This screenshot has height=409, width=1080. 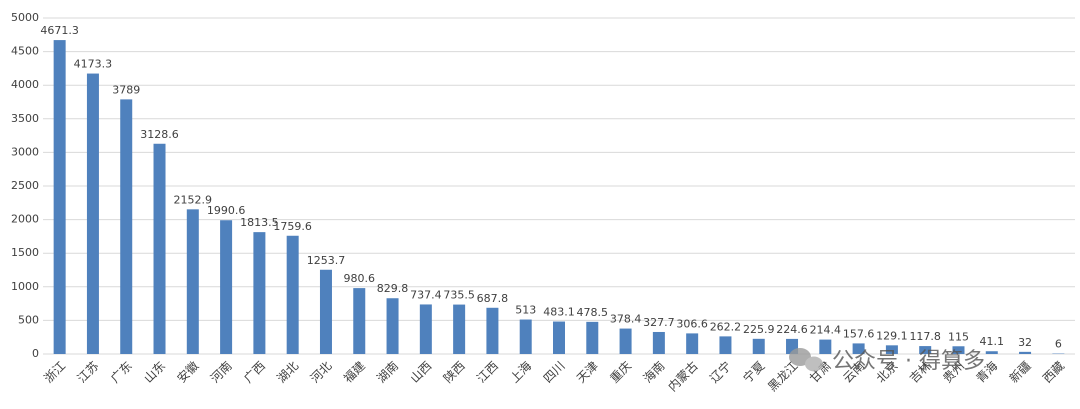 I want to click on x-tick-label: 广西, so click(x=254, y=372).